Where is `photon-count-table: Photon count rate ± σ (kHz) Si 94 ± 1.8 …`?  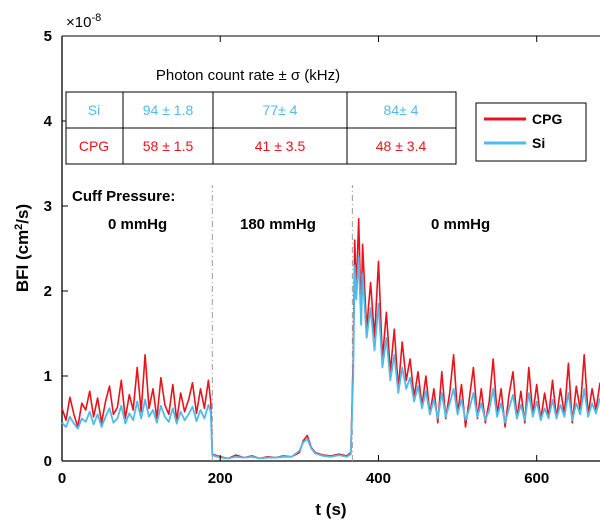 photon-count-table: Photon count rate ± σ (kHz) Si 94 ± 1.8 … is located at coordinates (261, 116).